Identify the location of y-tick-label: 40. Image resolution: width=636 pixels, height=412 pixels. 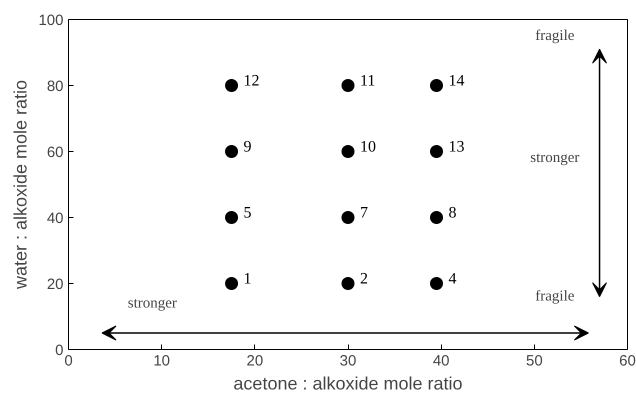
(55, 218).